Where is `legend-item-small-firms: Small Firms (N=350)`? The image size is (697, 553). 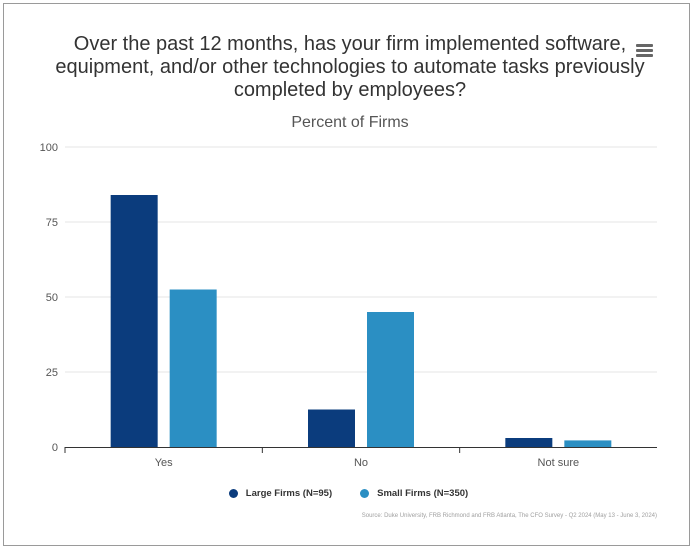
legend-item-small-firms: Small Firms (N=350) is located at coordinates (414, 493).